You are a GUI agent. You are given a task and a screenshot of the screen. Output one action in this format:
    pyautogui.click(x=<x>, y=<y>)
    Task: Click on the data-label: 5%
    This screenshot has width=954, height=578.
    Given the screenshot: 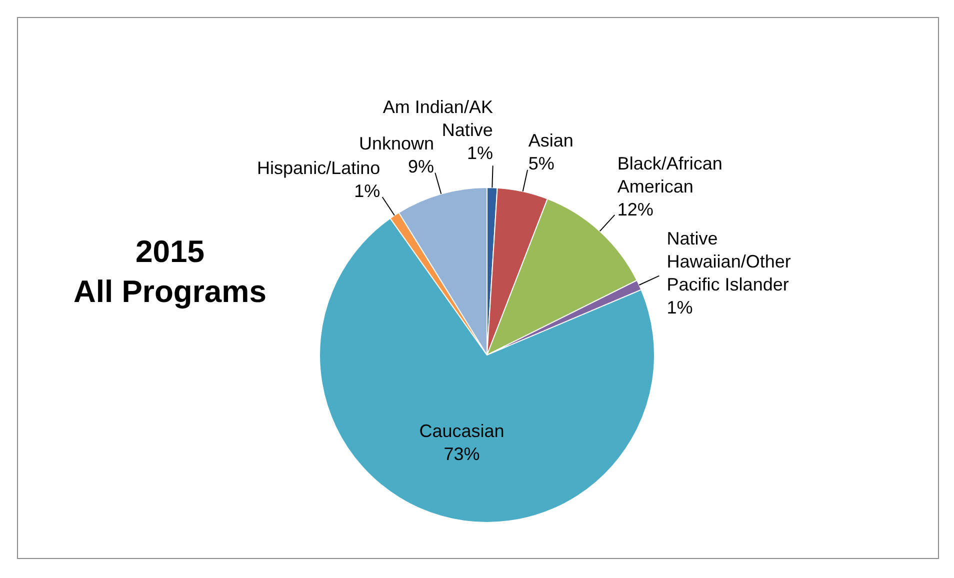 What is the action you would take?
    pyautogui.click(x=541, y=163)
    